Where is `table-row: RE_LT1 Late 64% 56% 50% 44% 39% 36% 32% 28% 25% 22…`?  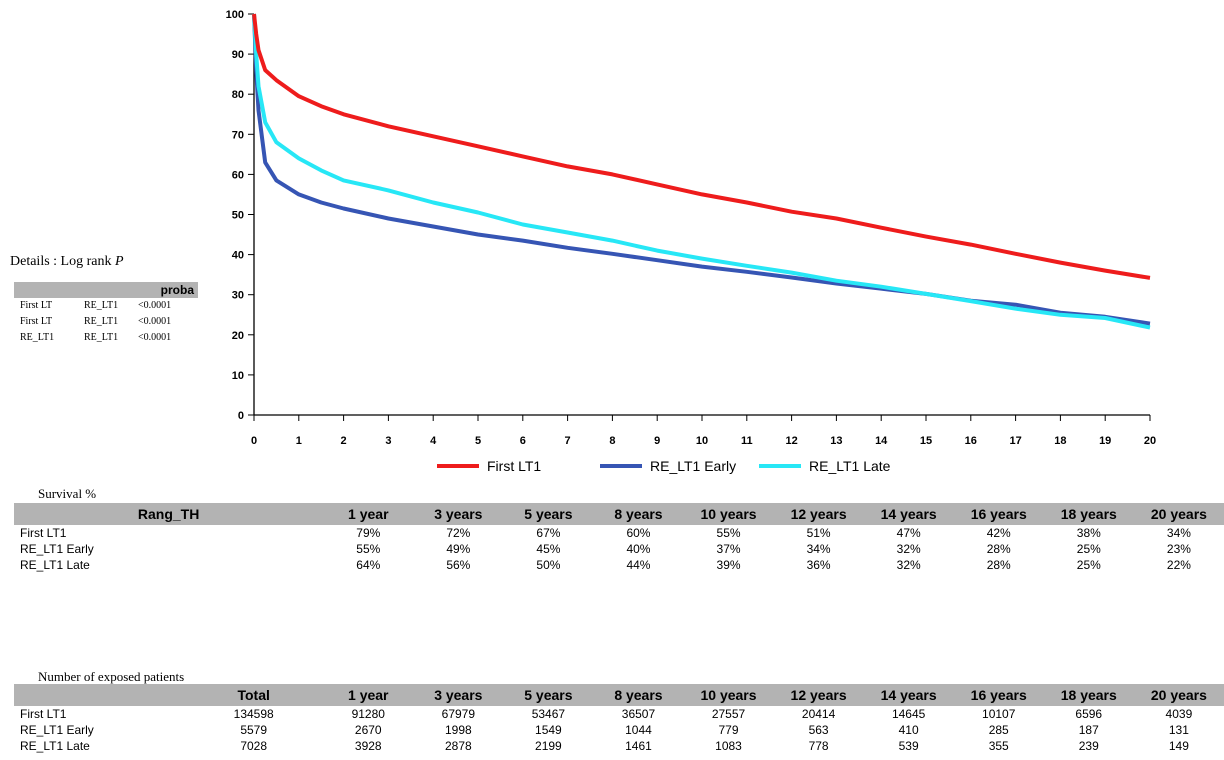 table-row: RE_LT1 Late 64% 56% 50% 44% 39% 36% 32% 28% 25% 22… is located at coordinates (619, 565).